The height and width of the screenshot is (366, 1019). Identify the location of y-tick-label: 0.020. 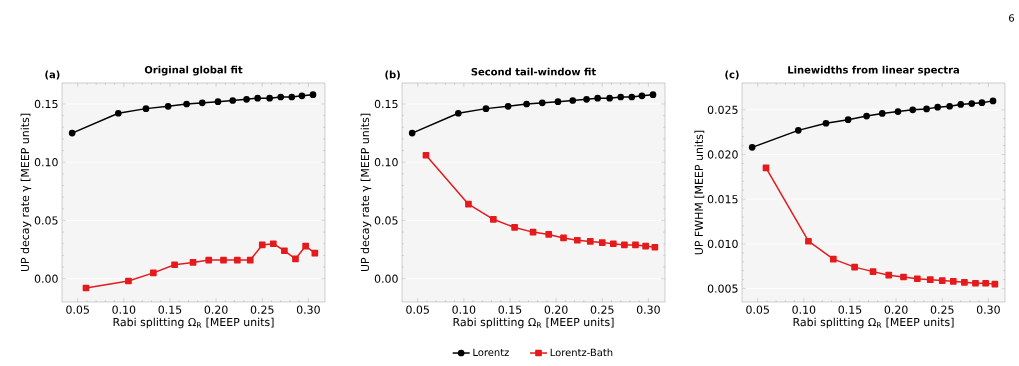
(722, 154).